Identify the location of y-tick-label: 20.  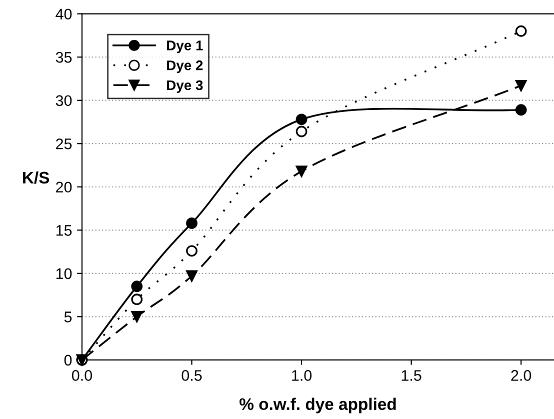
(64, 187).